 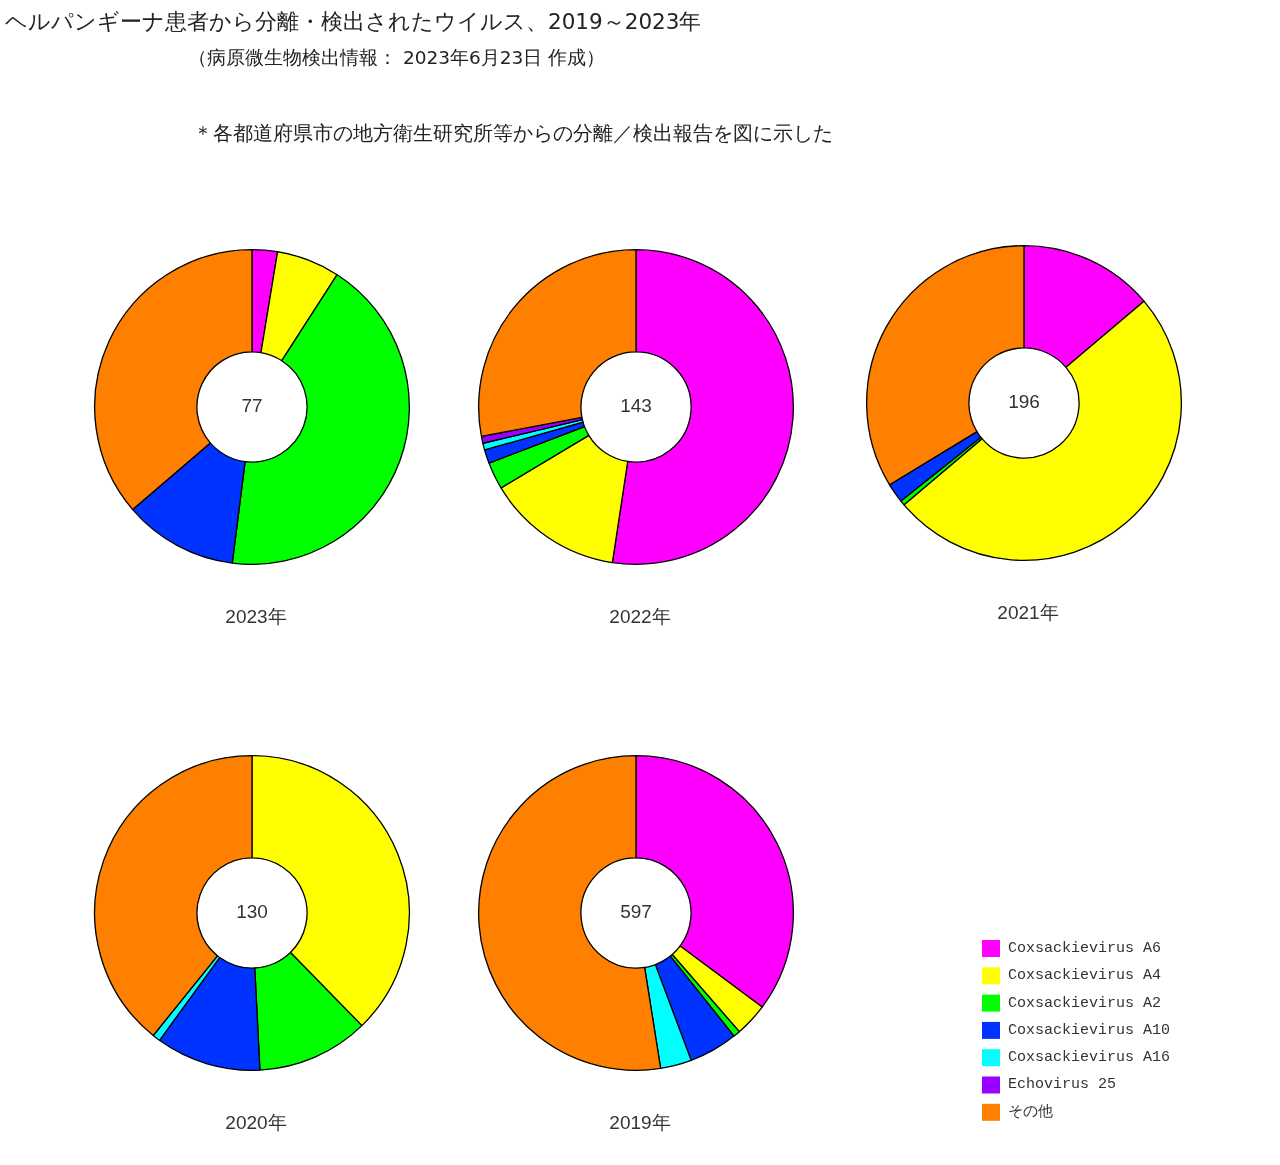 What do you see at coordinates (252, 406) in the screenshot?
I see `text: 77` at bounding box center [252, 406].